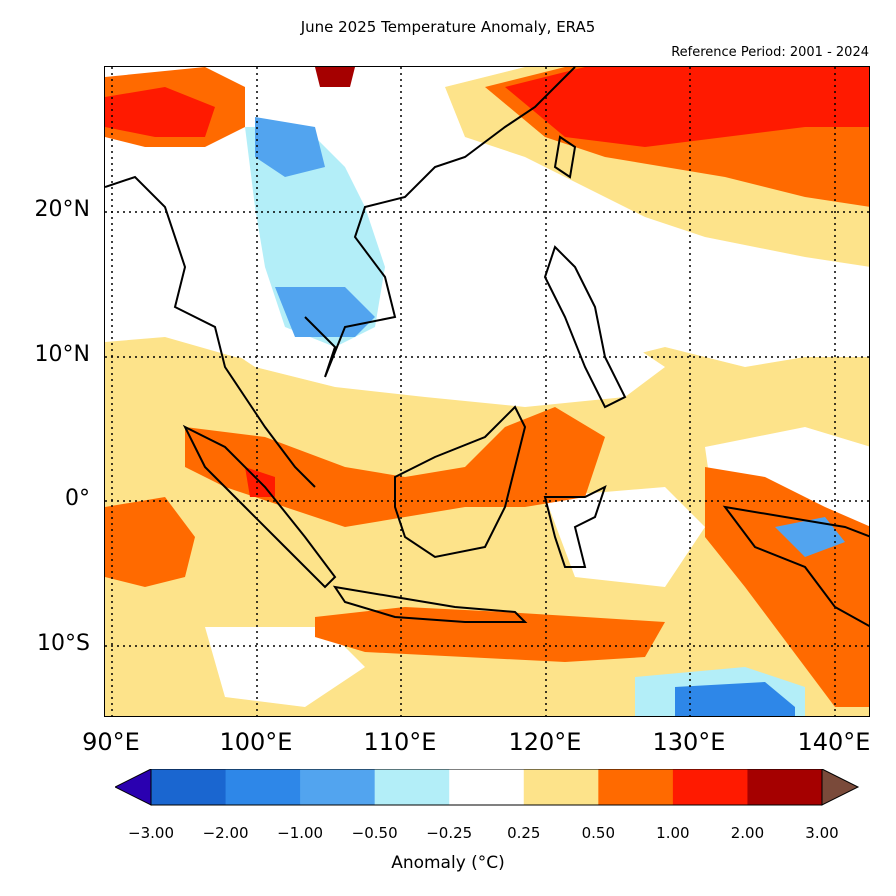 The image size is (896, 896). I want to click on taiwan-coast, so click(565, 157).